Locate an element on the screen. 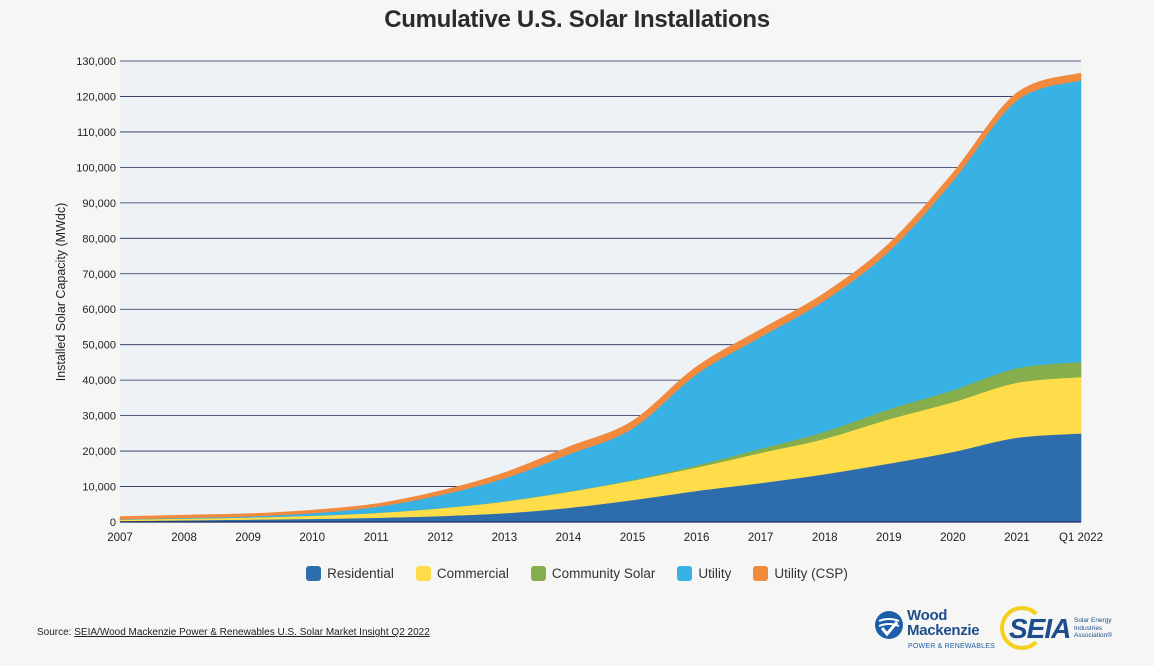 This screenshot has width=1154, height=666. legend-label-residential: Residential is located at coordinates (360, 573).